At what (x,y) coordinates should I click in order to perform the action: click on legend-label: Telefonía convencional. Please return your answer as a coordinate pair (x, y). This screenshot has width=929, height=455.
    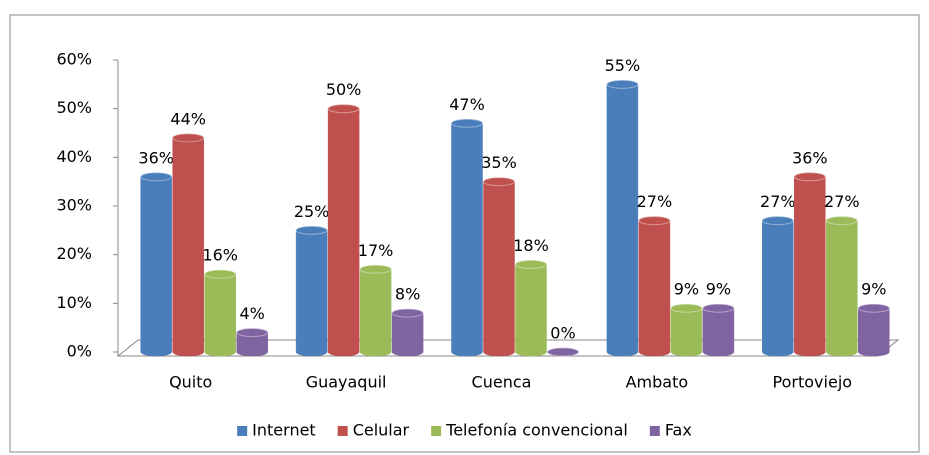
    Looking at the image, I should click on (536, 430).